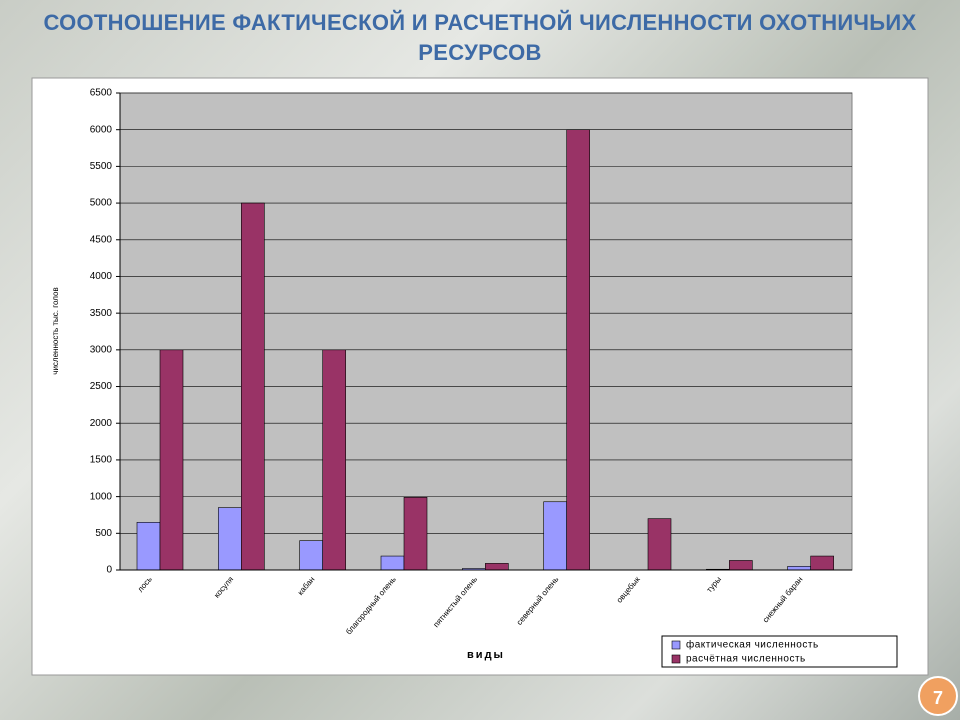  What do you see at coordinates (938, 696) in the screenshot?
I see `page-number: 7` at bounding box center [938, 696].